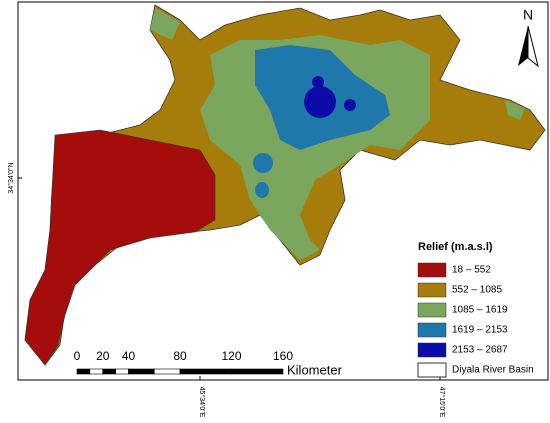 The image size is (550, 423). I want to click on legend-label: 1085 – 1619, so click(480, 310).